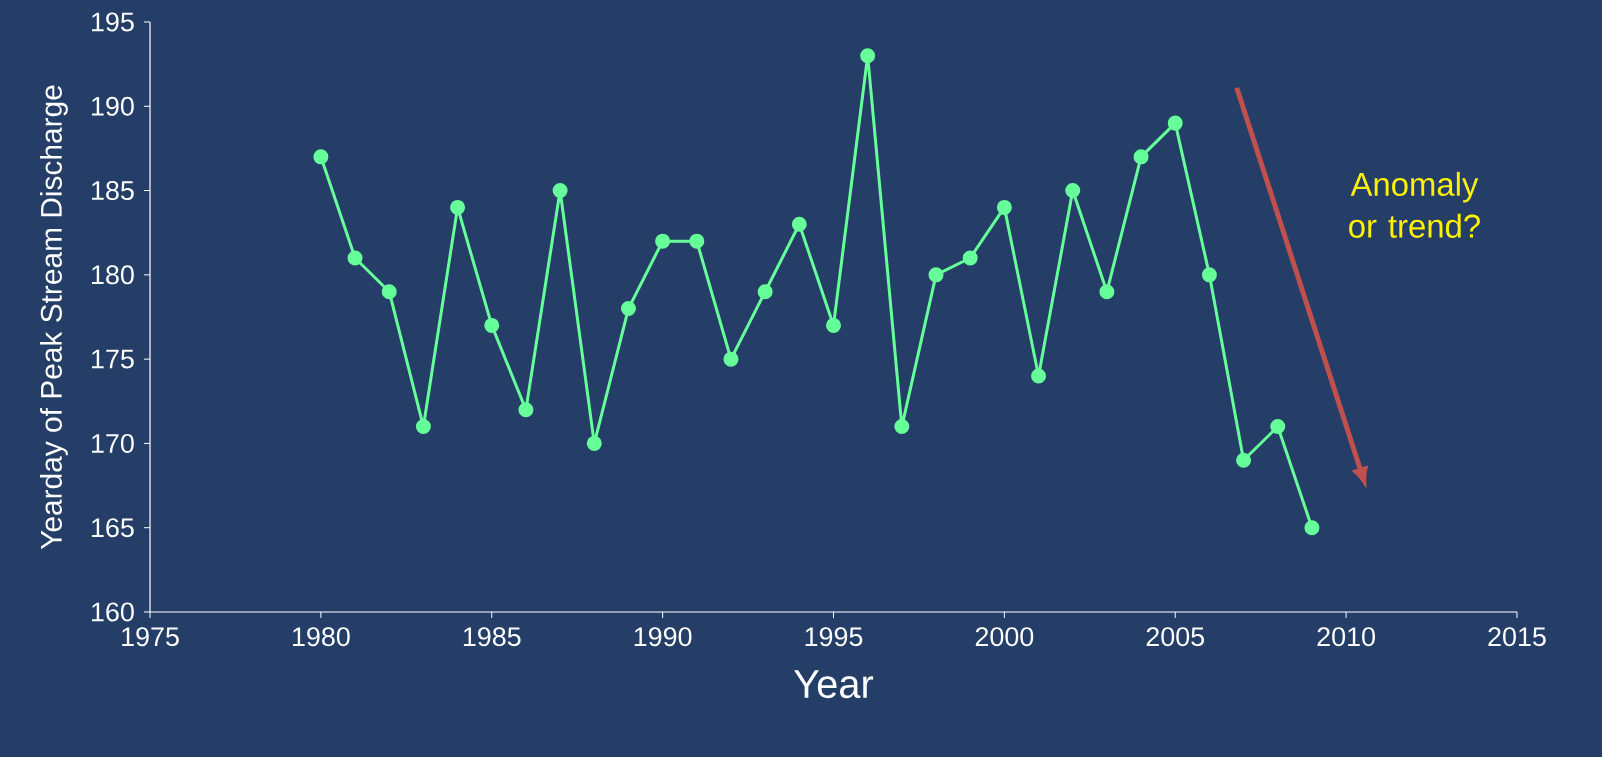  What do you see at coordinates (663, 637) in the screenshot?
I see `x-tick-label: 1990` at bounding box center [663, 637].